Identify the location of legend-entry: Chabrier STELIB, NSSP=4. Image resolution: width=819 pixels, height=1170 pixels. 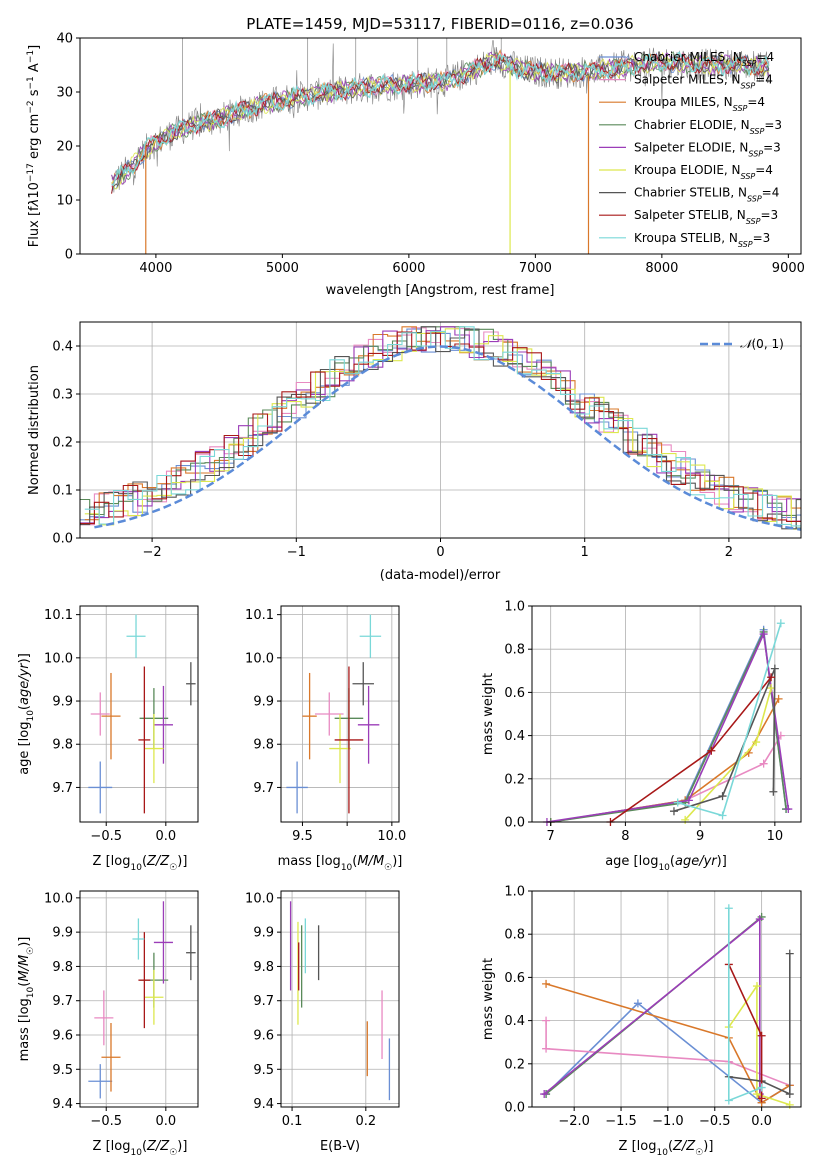
(706, 195).